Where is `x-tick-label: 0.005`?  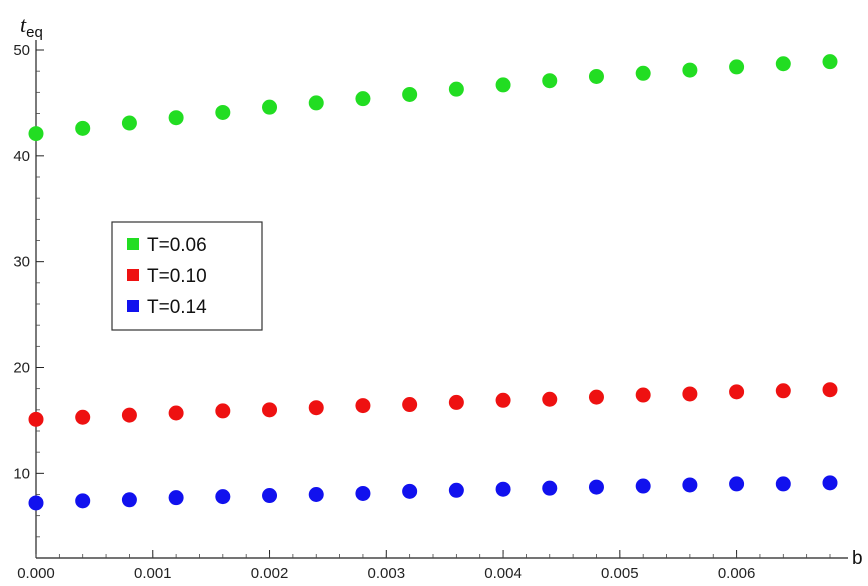 x-tick-label: 0.005 is located at coordinates (620, 573).